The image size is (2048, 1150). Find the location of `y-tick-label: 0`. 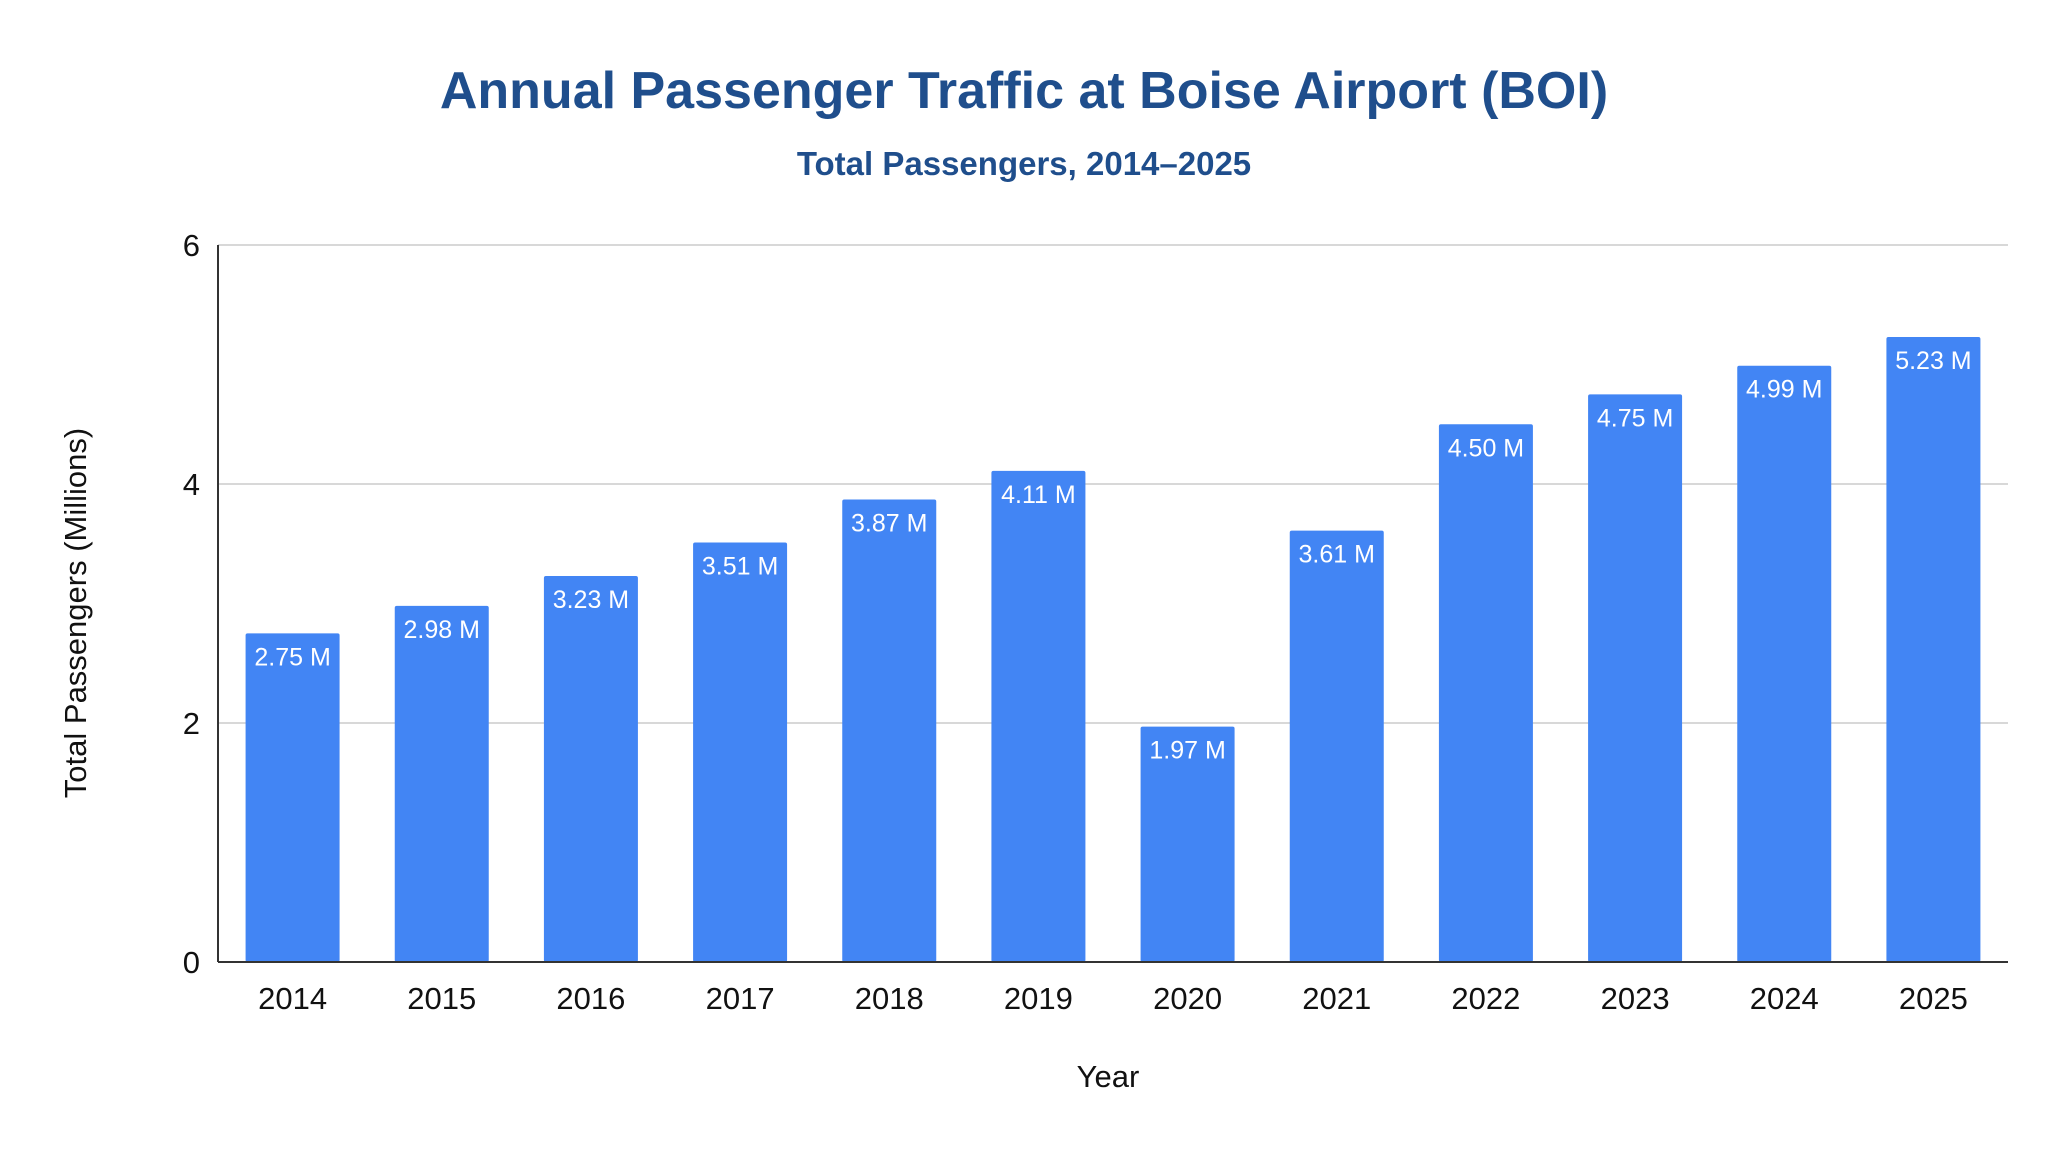

y-tick-label: 0 is located at coordinates (191, 962).